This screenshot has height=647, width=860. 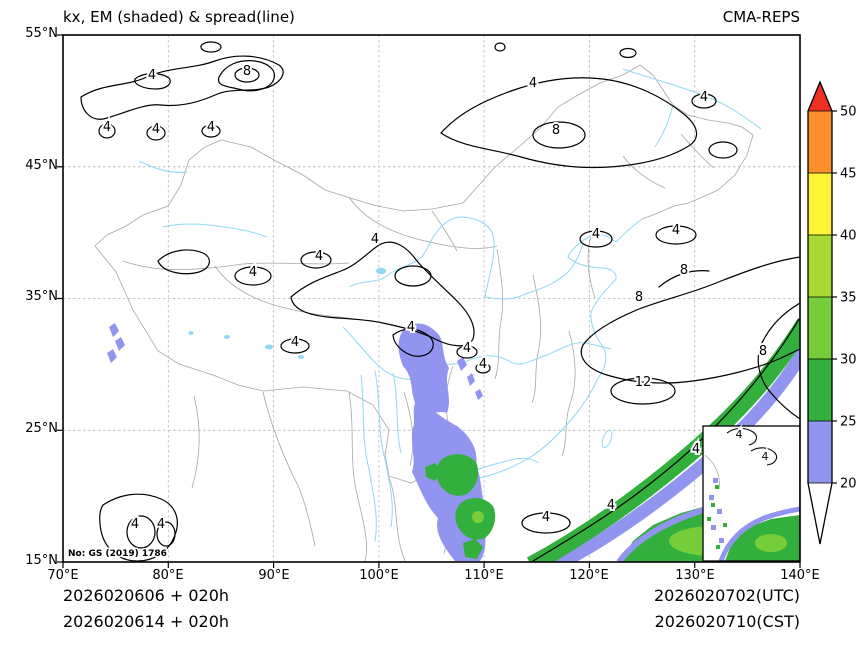 I want to click on lon-tick-140e: 140°E, so click(x=800, y=575).